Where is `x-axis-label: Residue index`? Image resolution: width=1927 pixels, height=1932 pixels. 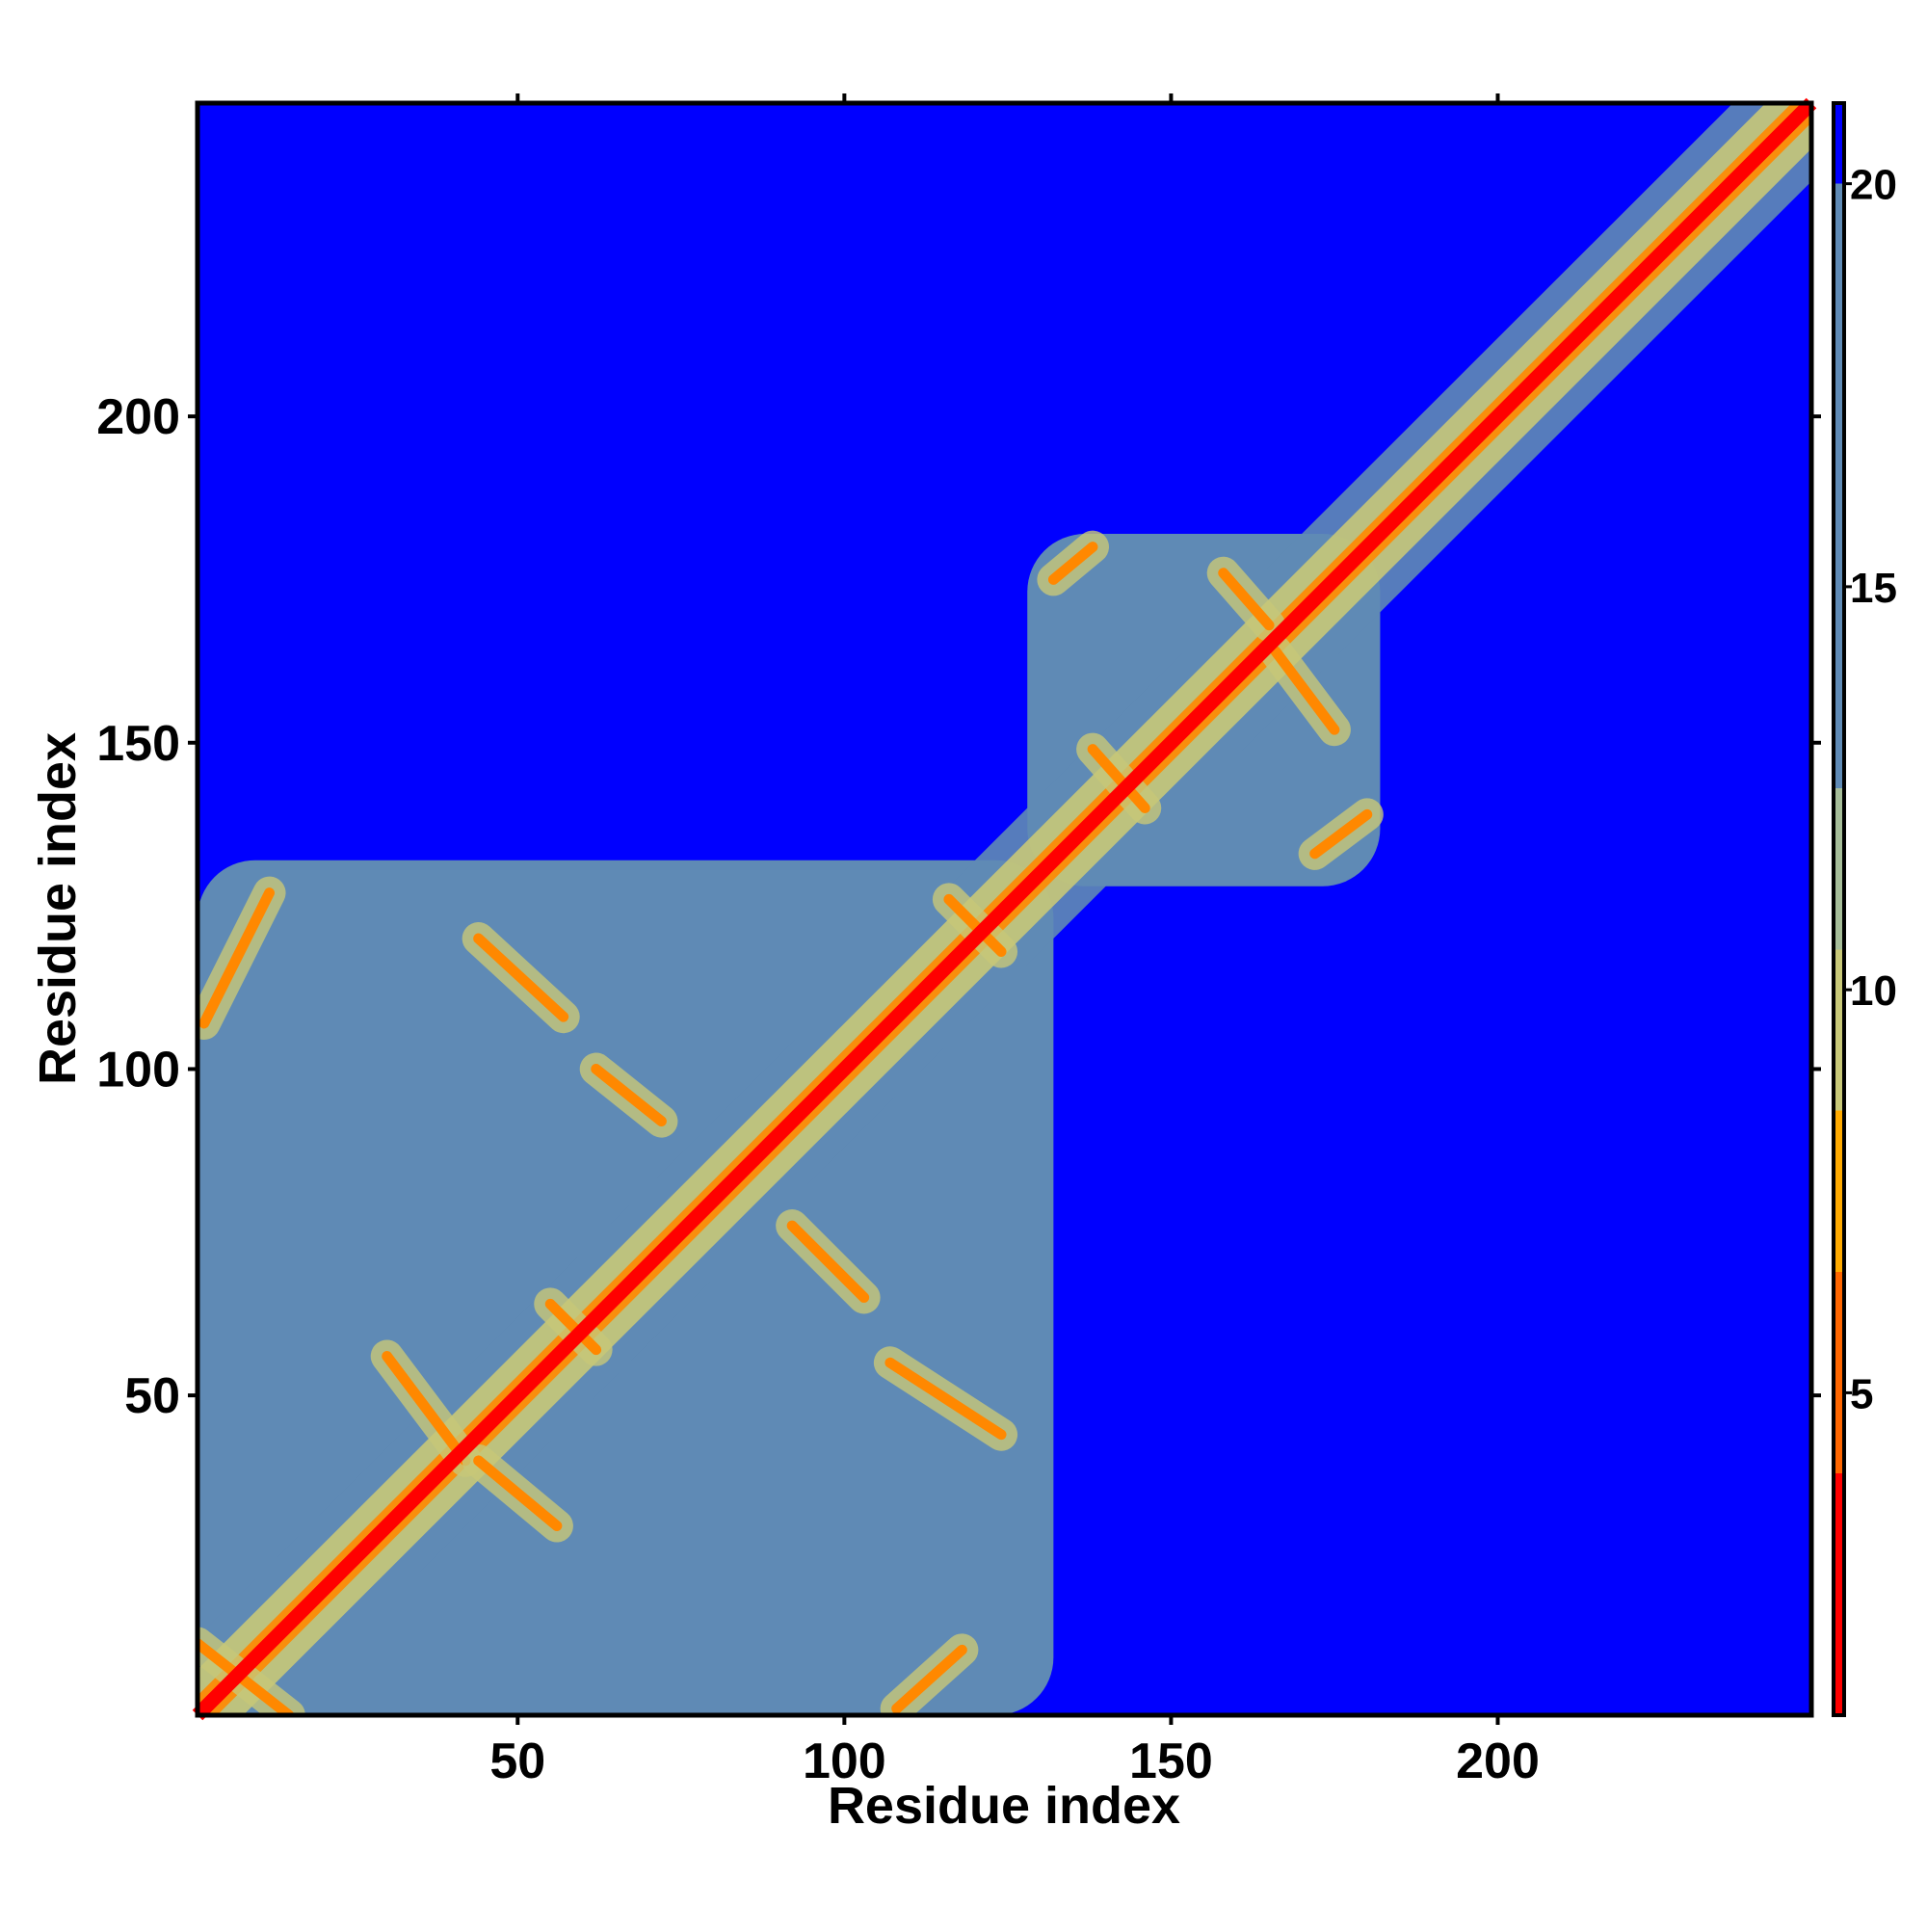
x-axis-label: Residue index is located at coordinates (1004, 1806).